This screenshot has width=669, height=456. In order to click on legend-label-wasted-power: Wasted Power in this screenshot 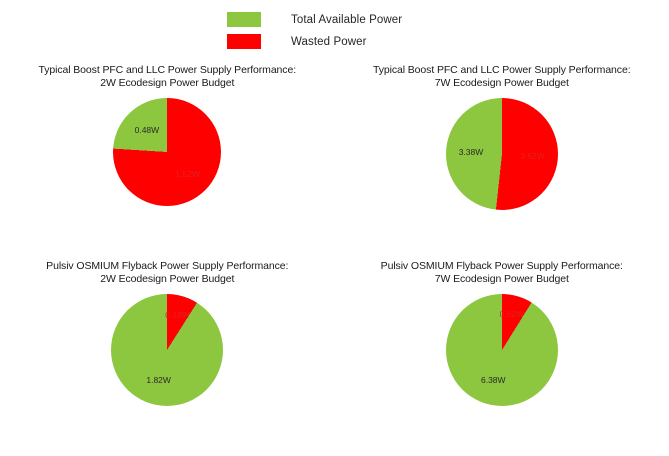, I will do `click(329, 41)`.